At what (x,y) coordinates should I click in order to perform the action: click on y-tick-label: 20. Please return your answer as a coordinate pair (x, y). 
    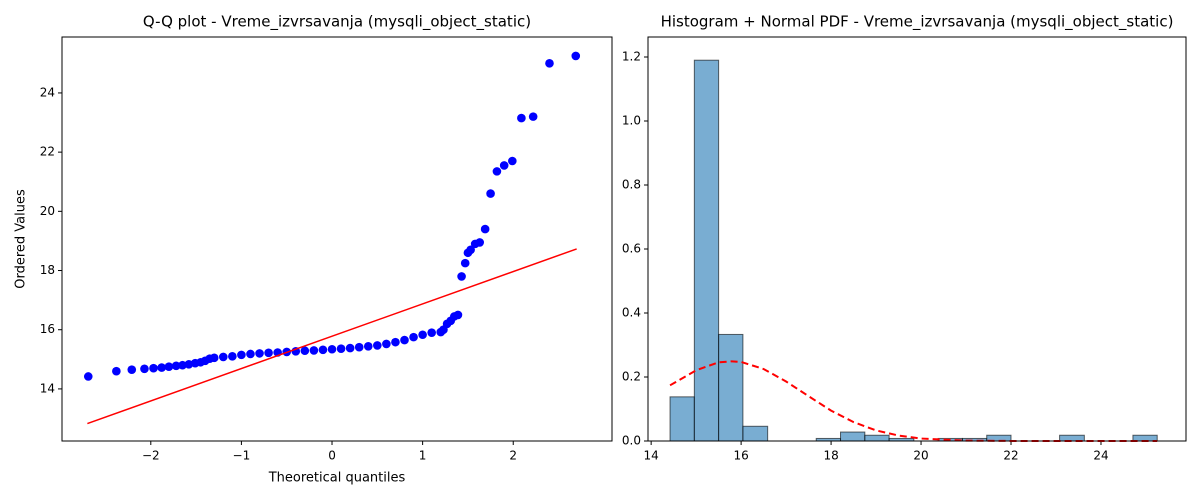
    Looking at the image, I should click on (47, 211).